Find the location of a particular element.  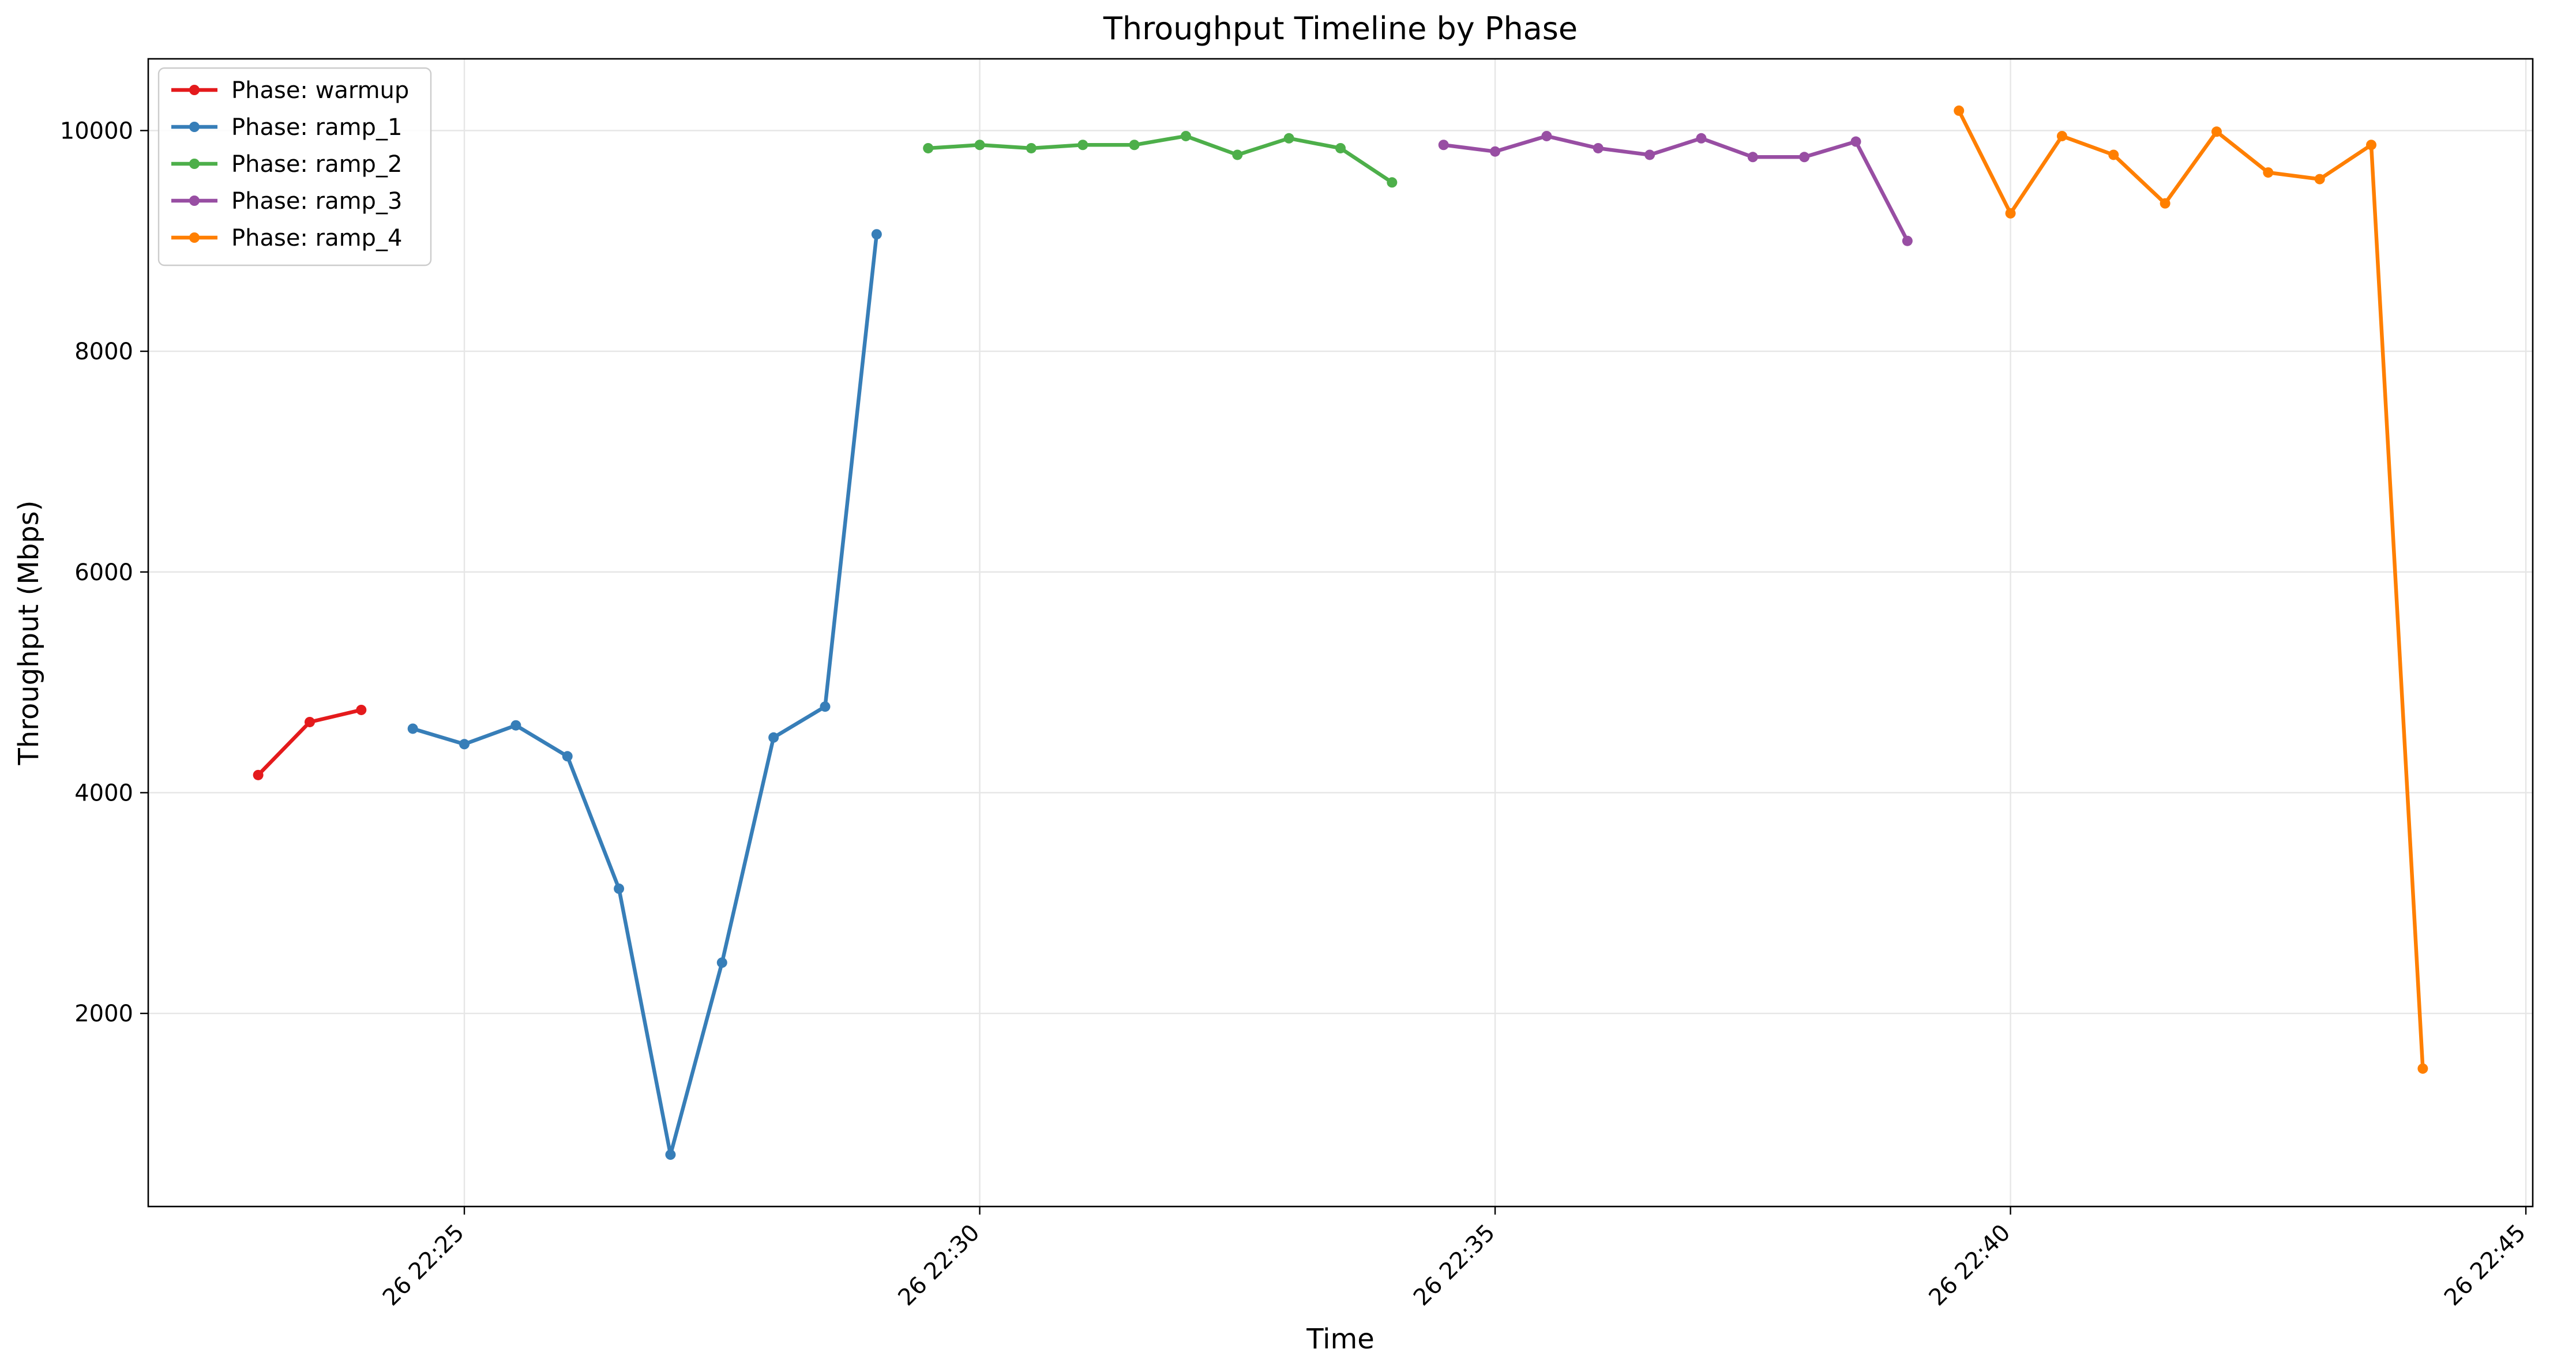

legend-box is located at coordinates (294, 166).